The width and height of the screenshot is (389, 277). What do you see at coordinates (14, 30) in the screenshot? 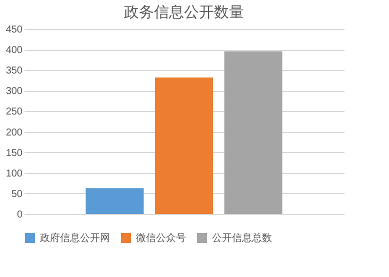
I see `y-tick-label: 450` at bounding box center [14, 30].